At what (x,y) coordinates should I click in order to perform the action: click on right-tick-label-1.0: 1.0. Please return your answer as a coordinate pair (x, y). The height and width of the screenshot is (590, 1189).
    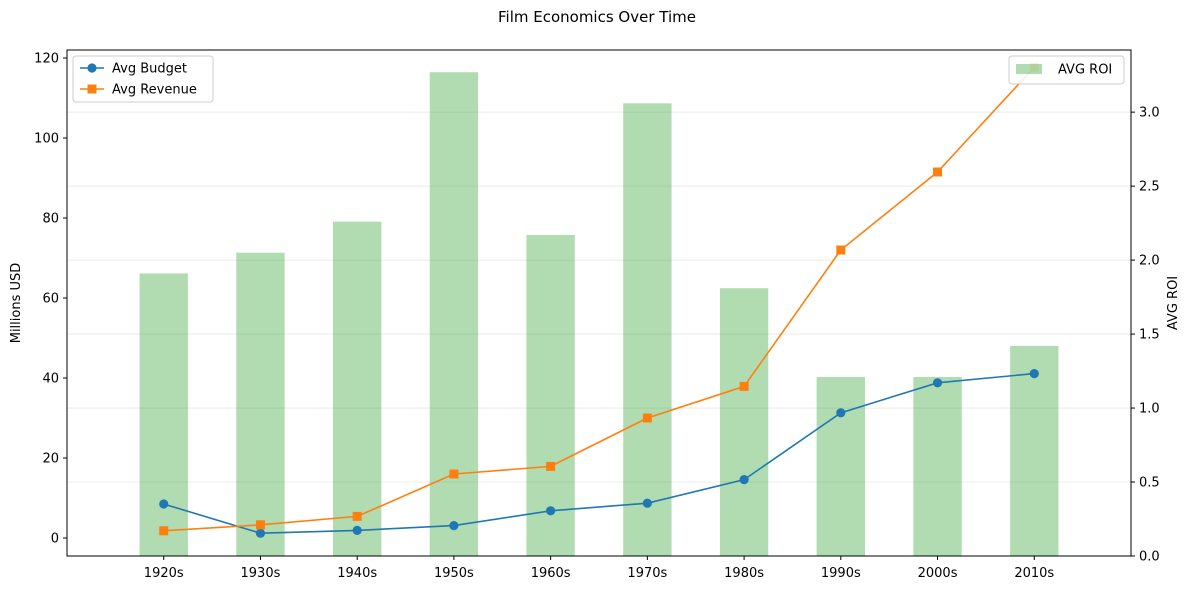
    Looking at the image, I should click on (1149, 409).